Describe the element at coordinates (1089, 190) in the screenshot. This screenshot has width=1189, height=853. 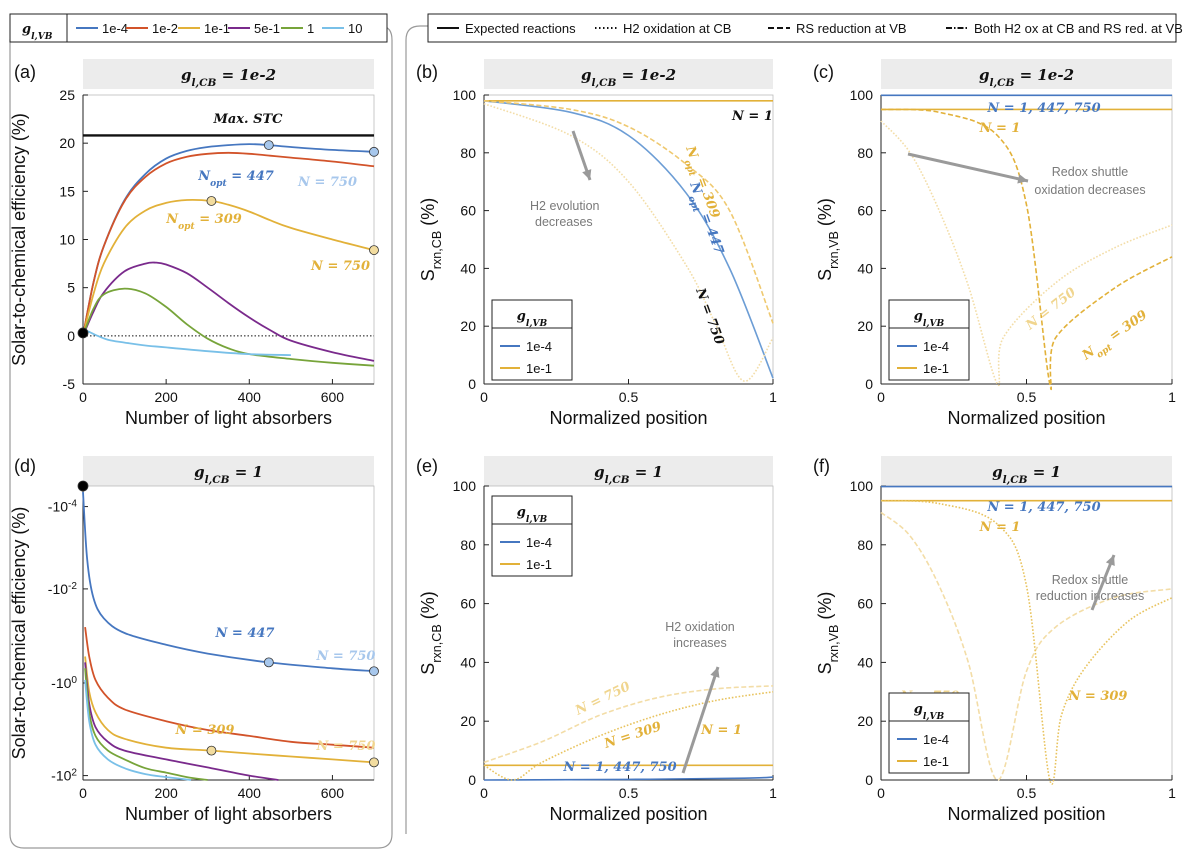
I see `annotation: oxidation decreases` at that location.